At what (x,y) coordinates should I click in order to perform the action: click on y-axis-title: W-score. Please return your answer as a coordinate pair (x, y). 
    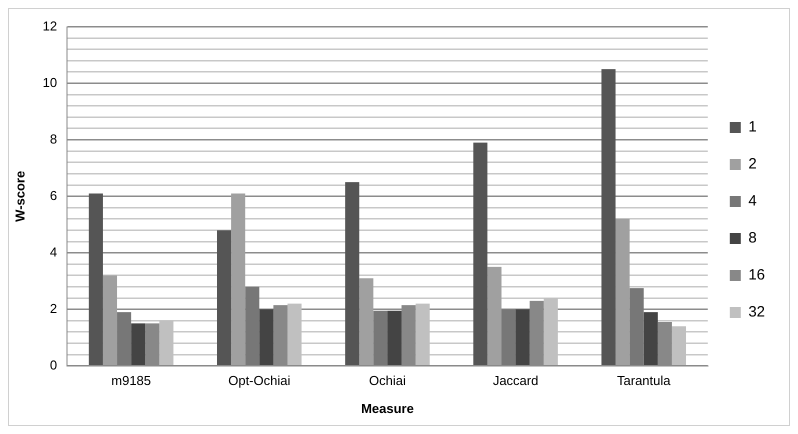
    Looking at the image, I should click on (20, 196).